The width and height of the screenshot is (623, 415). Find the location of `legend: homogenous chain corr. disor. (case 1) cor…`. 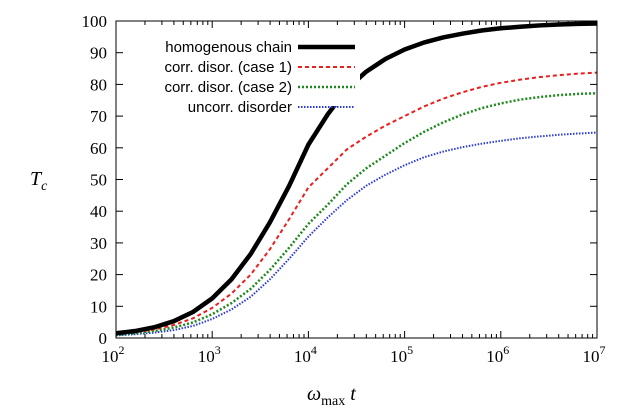

legend: homogenous chain corr. disor. (case 1) cor… is located at coordinates (250, 75).